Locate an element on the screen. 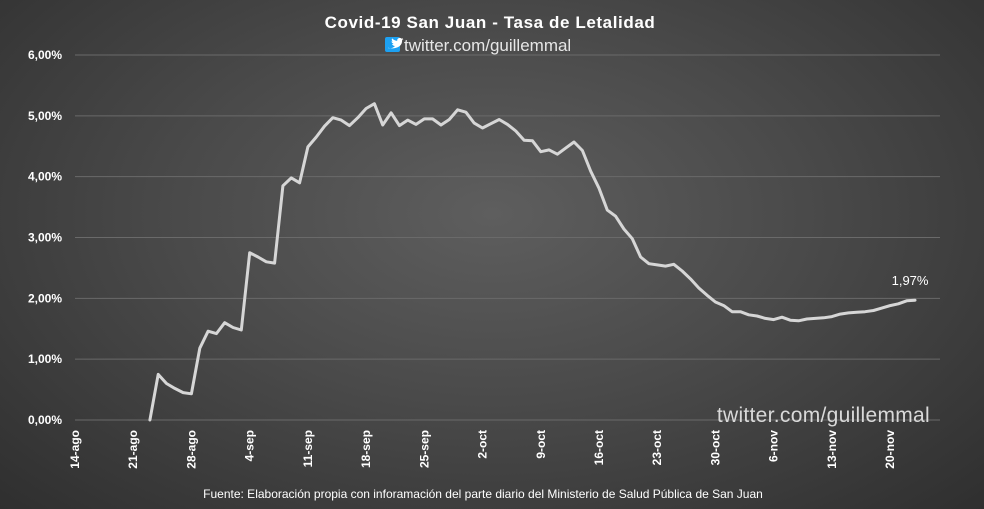  x-tick-label: 13-nov is located at coordinates (832, 449).